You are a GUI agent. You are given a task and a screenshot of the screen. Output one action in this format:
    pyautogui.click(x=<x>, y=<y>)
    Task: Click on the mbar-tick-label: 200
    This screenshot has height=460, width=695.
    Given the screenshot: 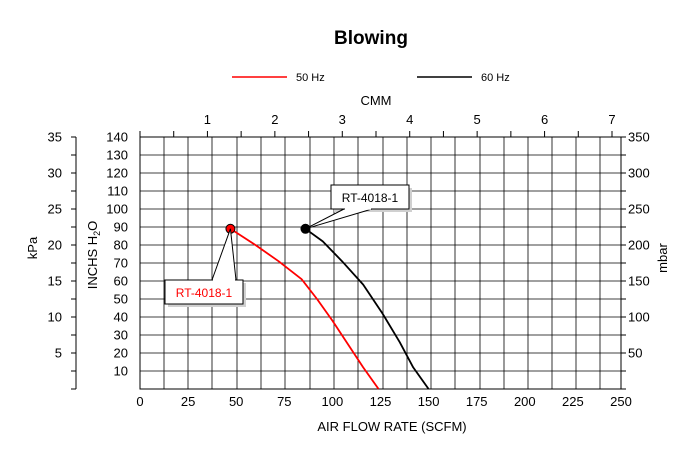 What is the action you would take?
    pyautogui.click(x=639, y=245)
    